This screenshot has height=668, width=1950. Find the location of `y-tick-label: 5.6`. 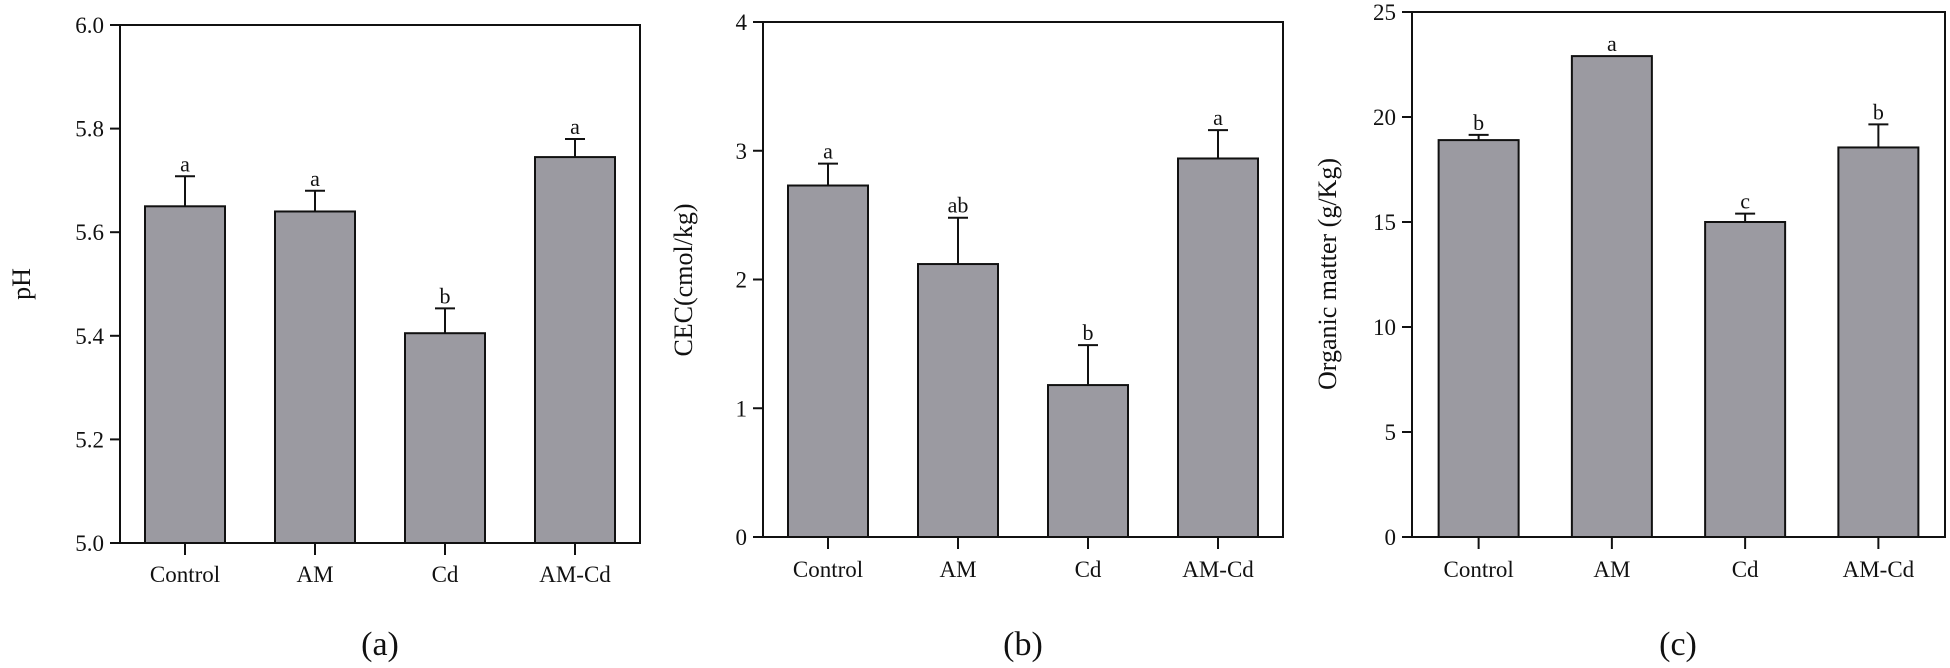

y-tick-label: 5.6 is located at coordinates (89, 232).